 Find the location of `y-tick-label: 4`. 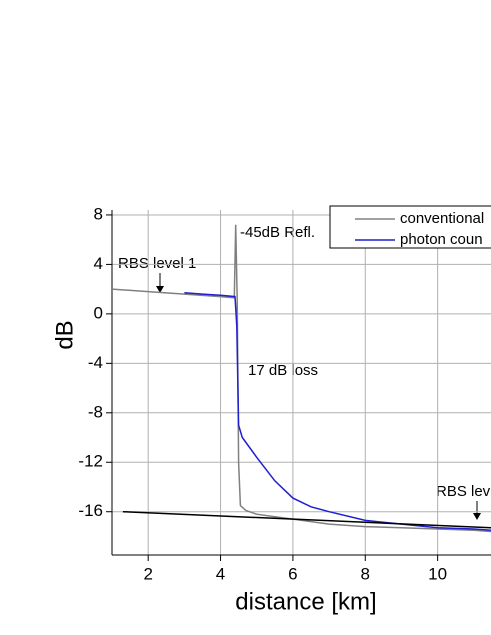

y-tick-label: 4 is located at coordinates (98, 263).